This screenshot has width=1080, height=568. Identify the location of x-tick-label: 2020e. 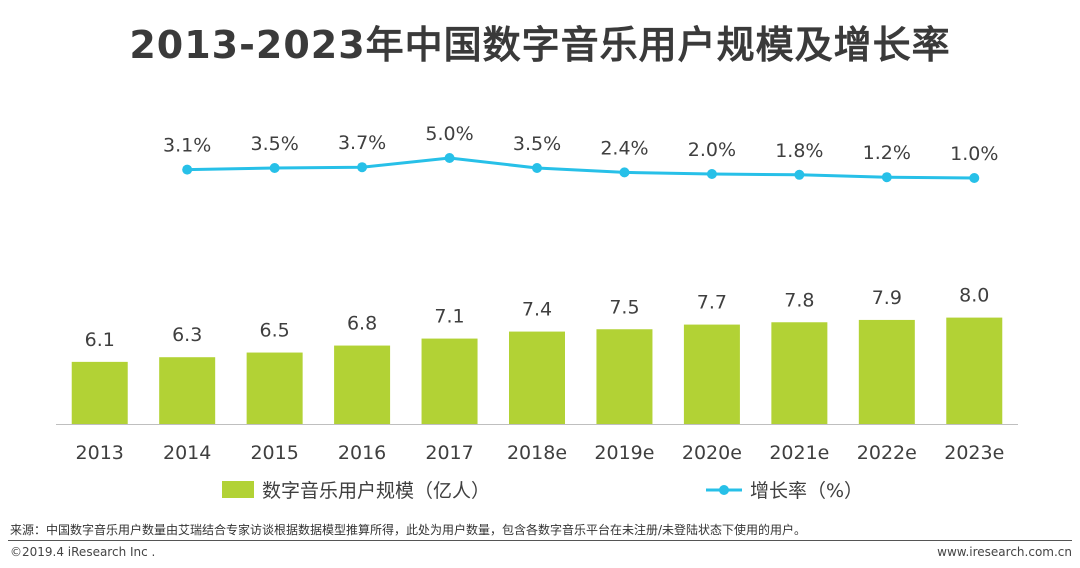
(712, 453).